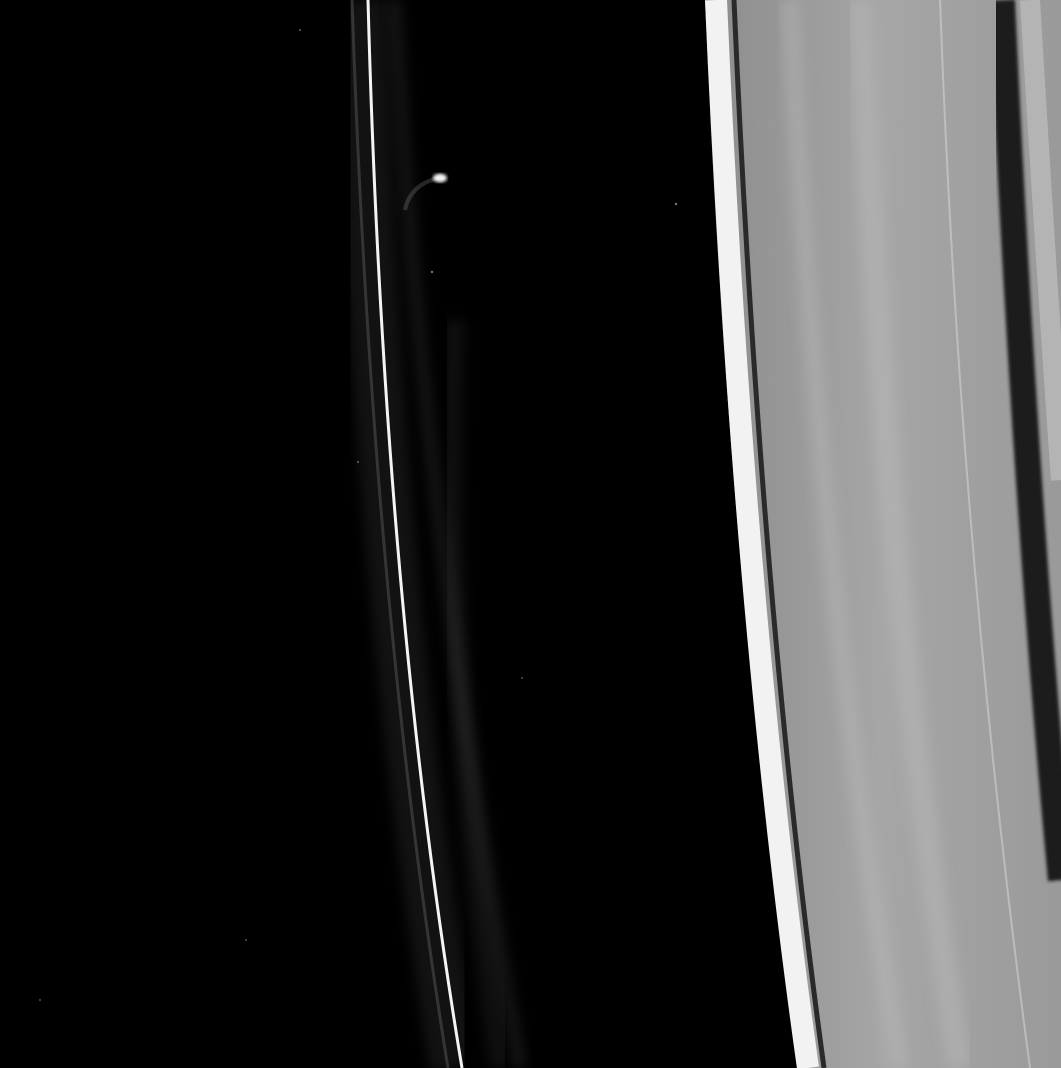 This screenshot has width=1061, height=1068. I want to click on f-ring-glow, so click(407, 534).